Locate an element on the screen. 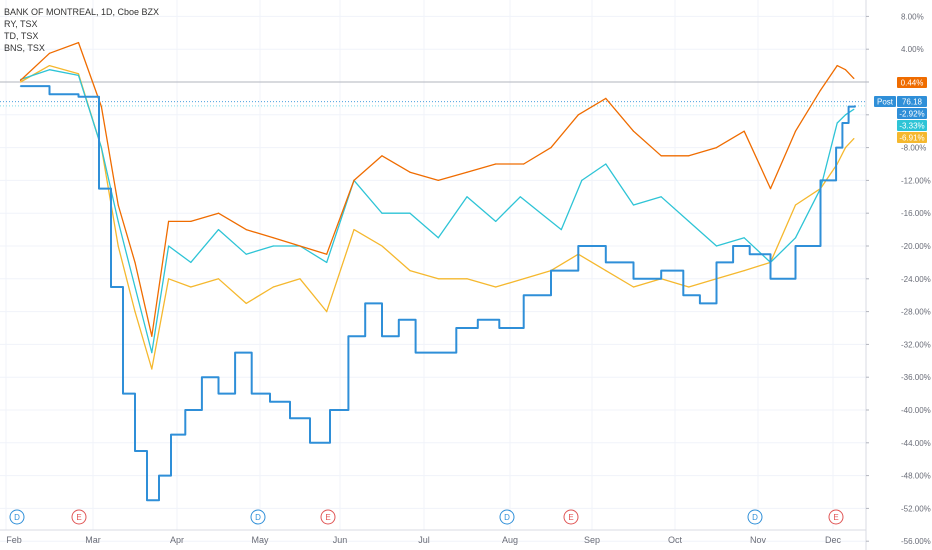 The height and width of the screenshot is (550, 932). y-tick-label: 4.00% is located at coordinates (912, 49).